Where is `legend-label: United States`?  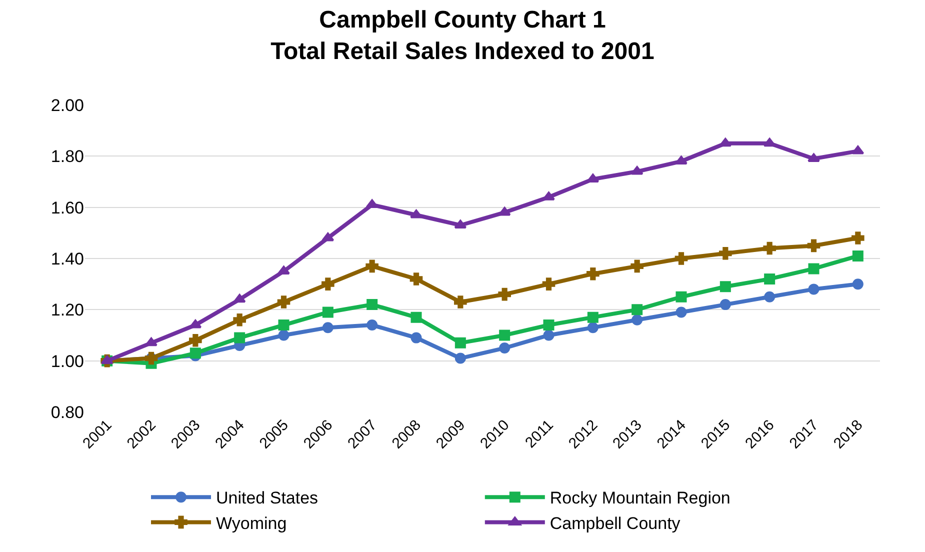 legend-label: United States is located at coordinates (267, 498).